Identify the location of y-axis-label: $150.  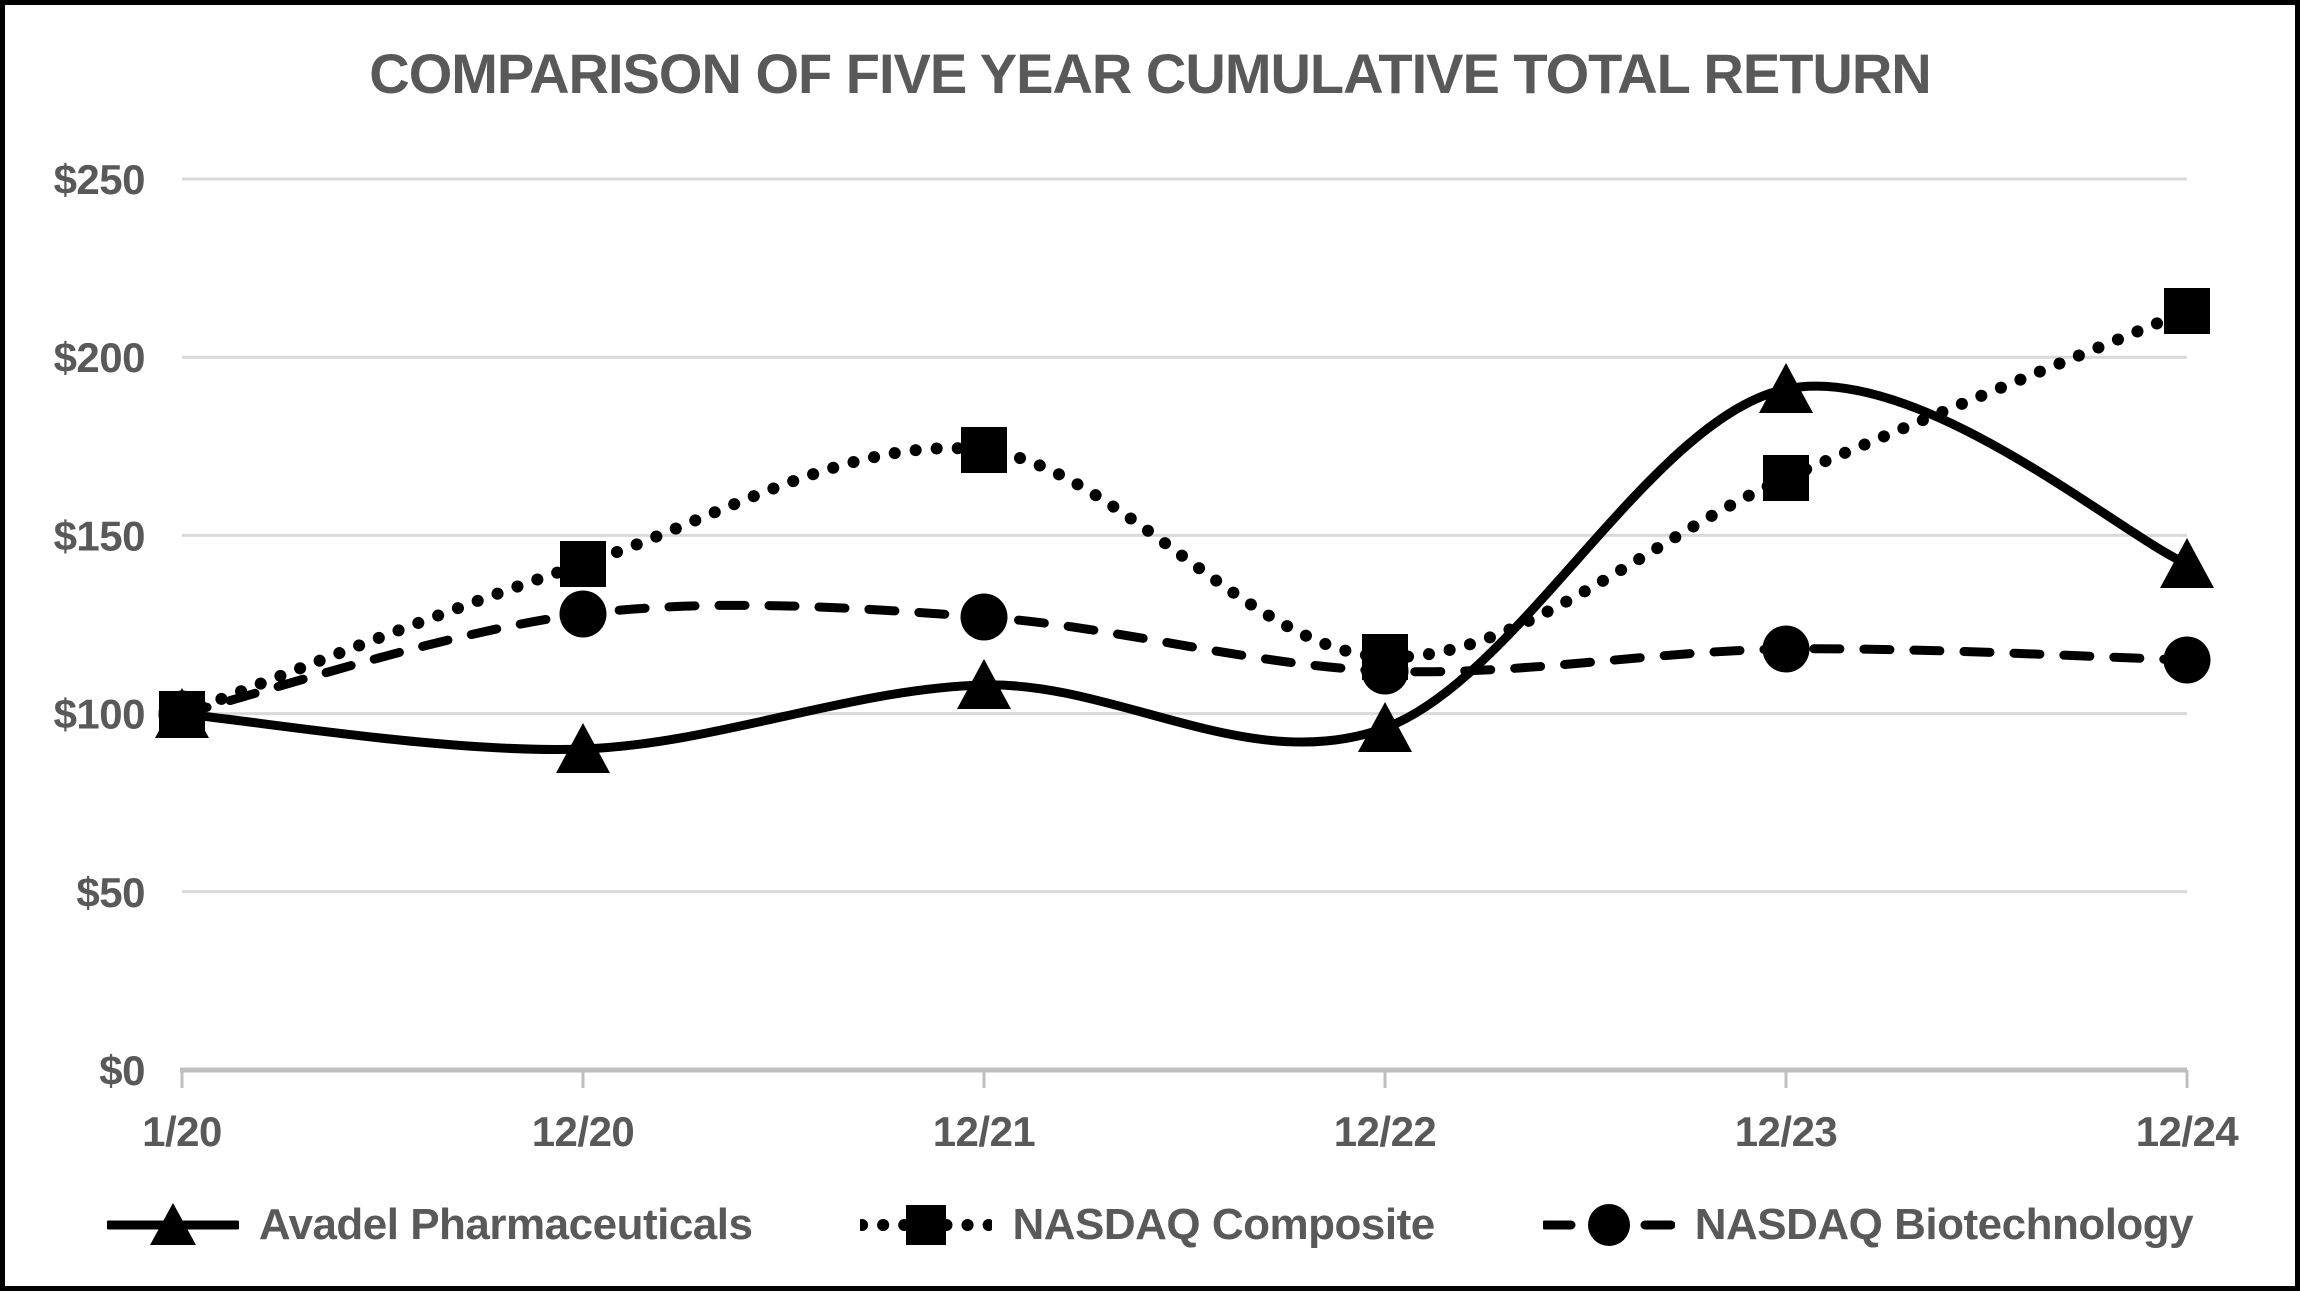
(99, 535).